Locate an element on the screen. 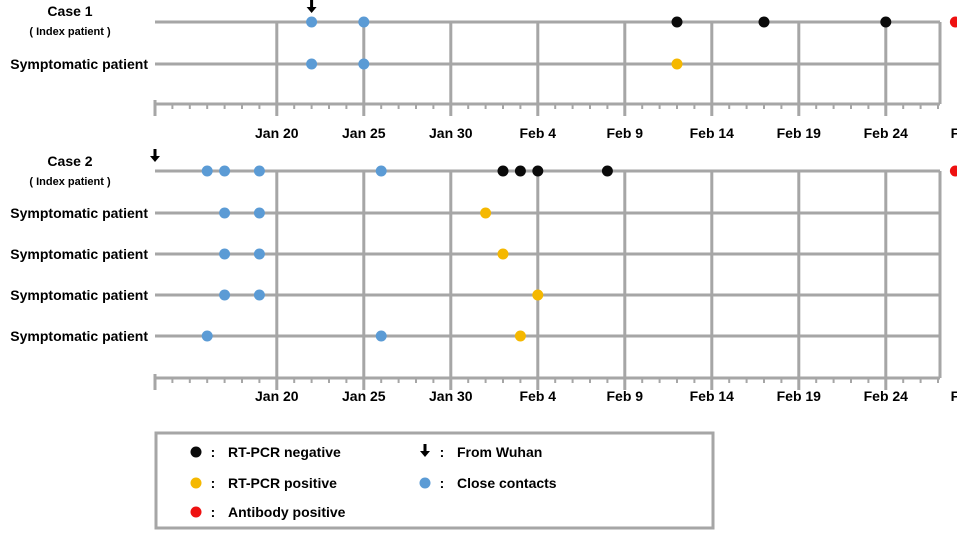 Image resolution: width=957 pixels, height=535 pixels. legend-label: RT-PCR positive is located at coordinates (282, 483).